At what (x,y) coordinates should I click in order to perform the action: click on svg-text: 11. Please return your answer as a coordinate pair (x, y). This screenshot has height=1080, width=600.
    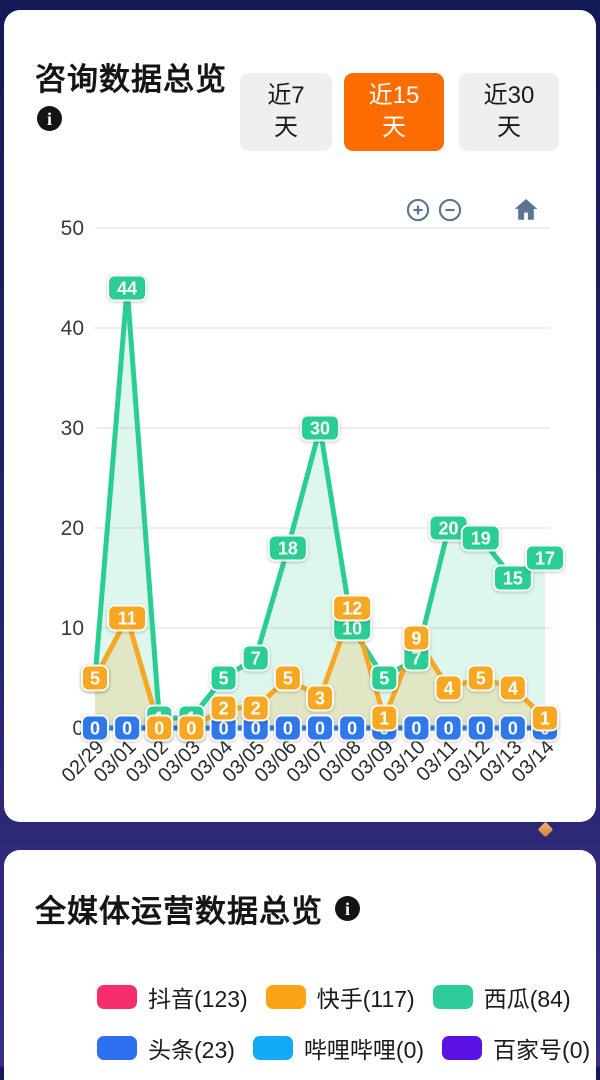
    Looking at the image, I should click on (127, 619).